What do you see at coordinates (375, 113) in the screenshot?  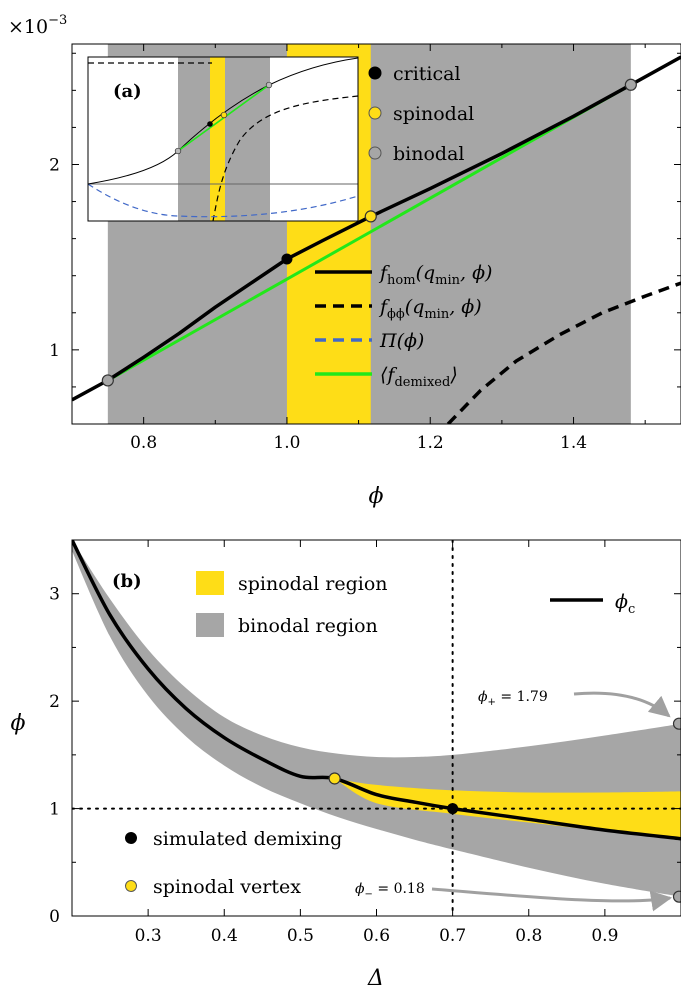 I see `legend-marker-spinodal` at bounding box center [375, 113].